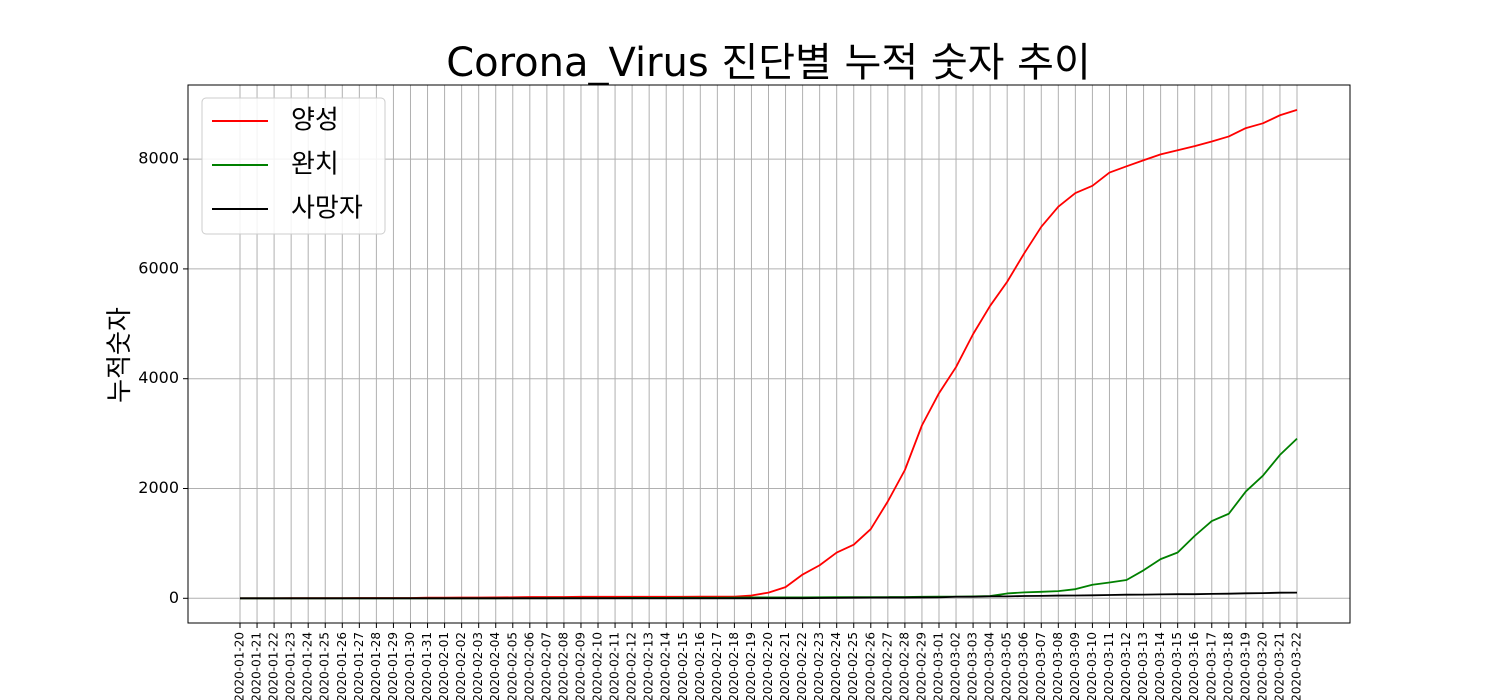  Describe the element at coordinates (734, 666) in the screenshot. I see `x-tick-label: 2020-02-18` at that location.